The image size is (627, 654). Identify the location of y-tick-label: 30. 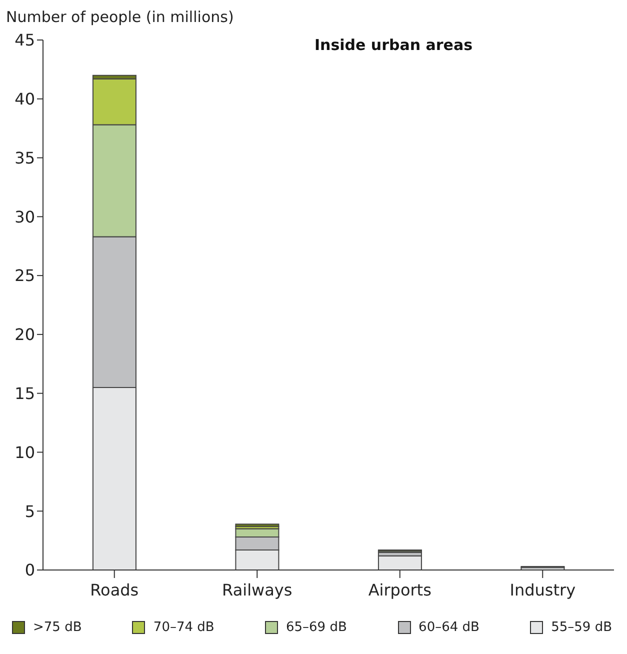
(24, 216).